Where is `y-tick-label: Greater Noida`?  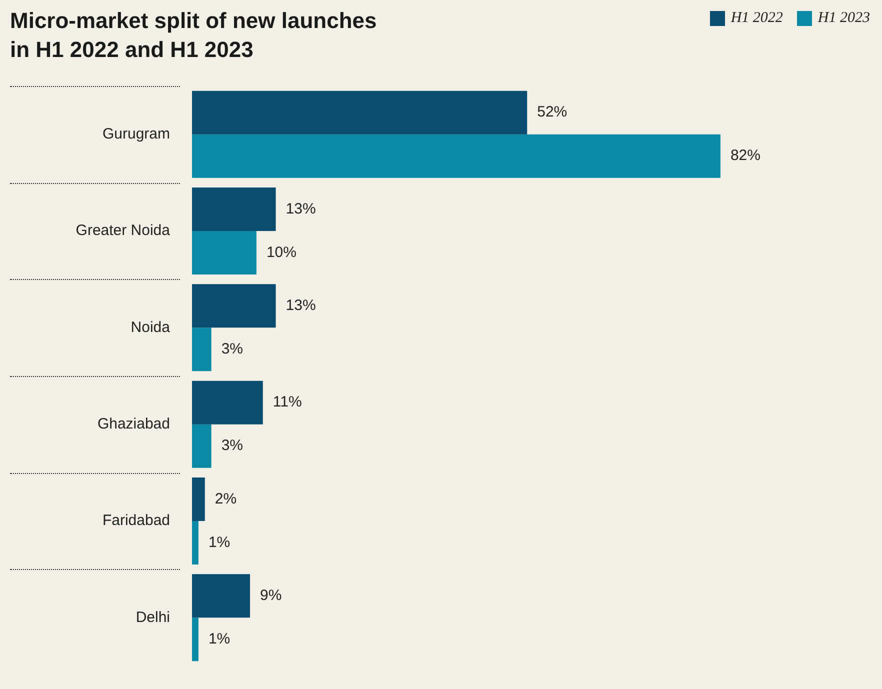 y-tick-label: Greater Noida is located at coordinates (123, 231).